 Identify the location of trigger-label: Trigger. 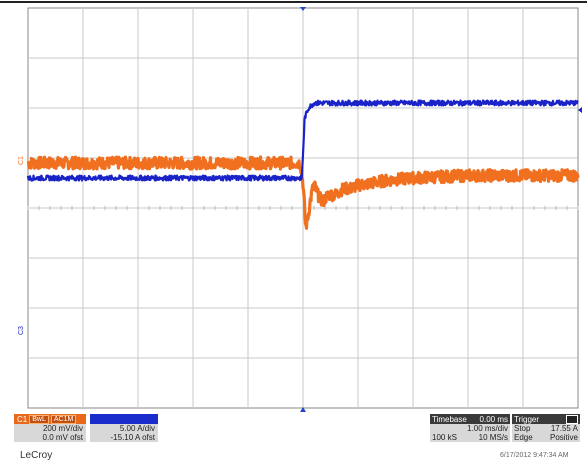
(527, 419).